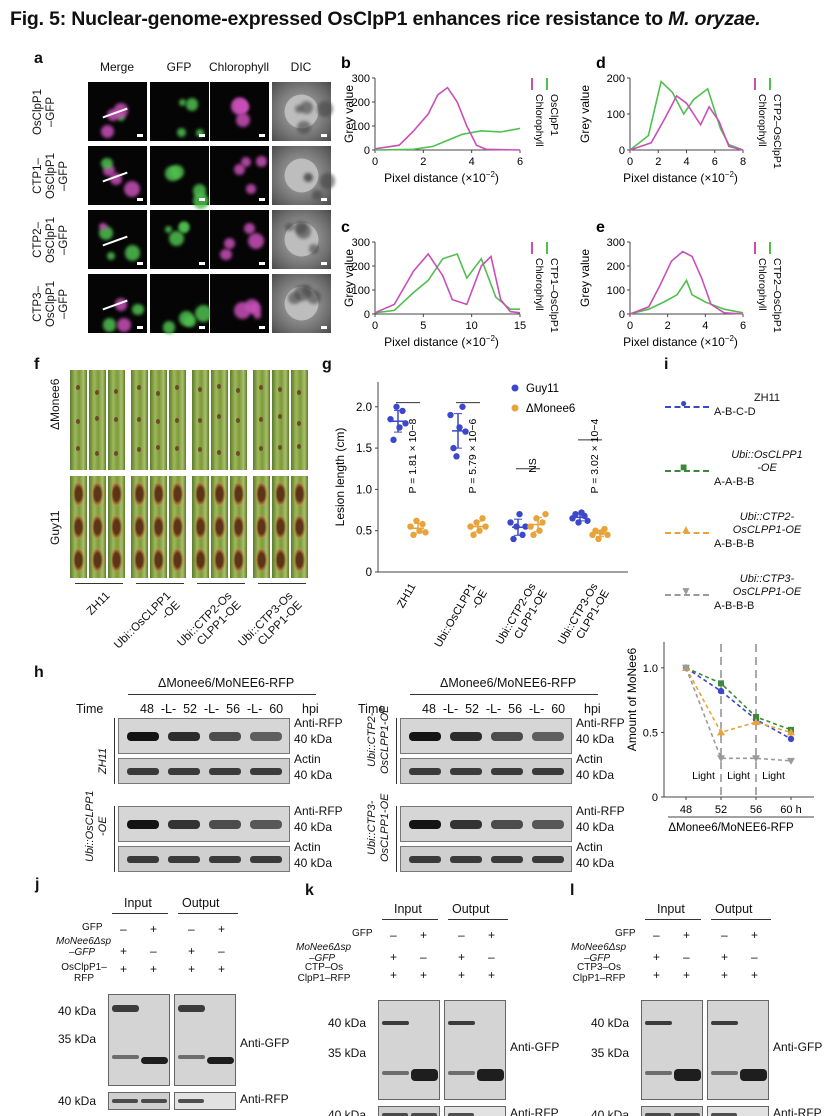  I want to click on time-label: Time, so click(372, 709).